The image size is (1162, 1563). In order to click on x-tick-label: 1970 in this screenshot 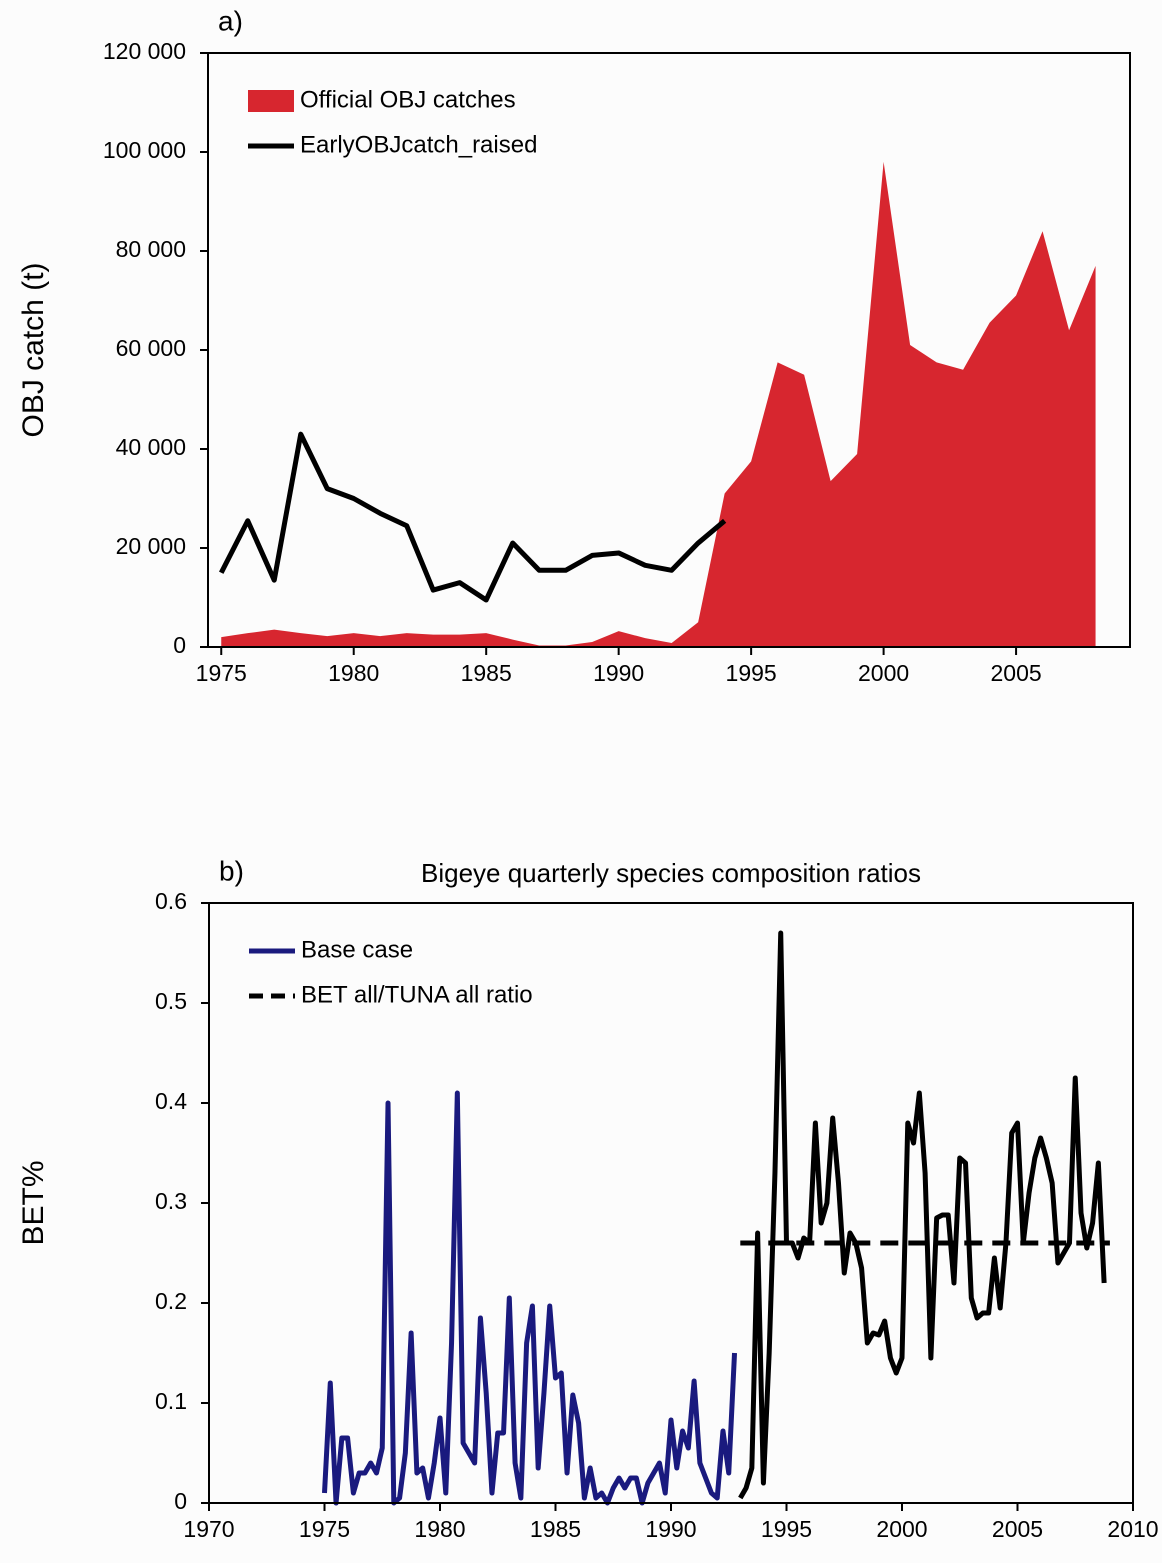, I will do `click(208, 1529)`.